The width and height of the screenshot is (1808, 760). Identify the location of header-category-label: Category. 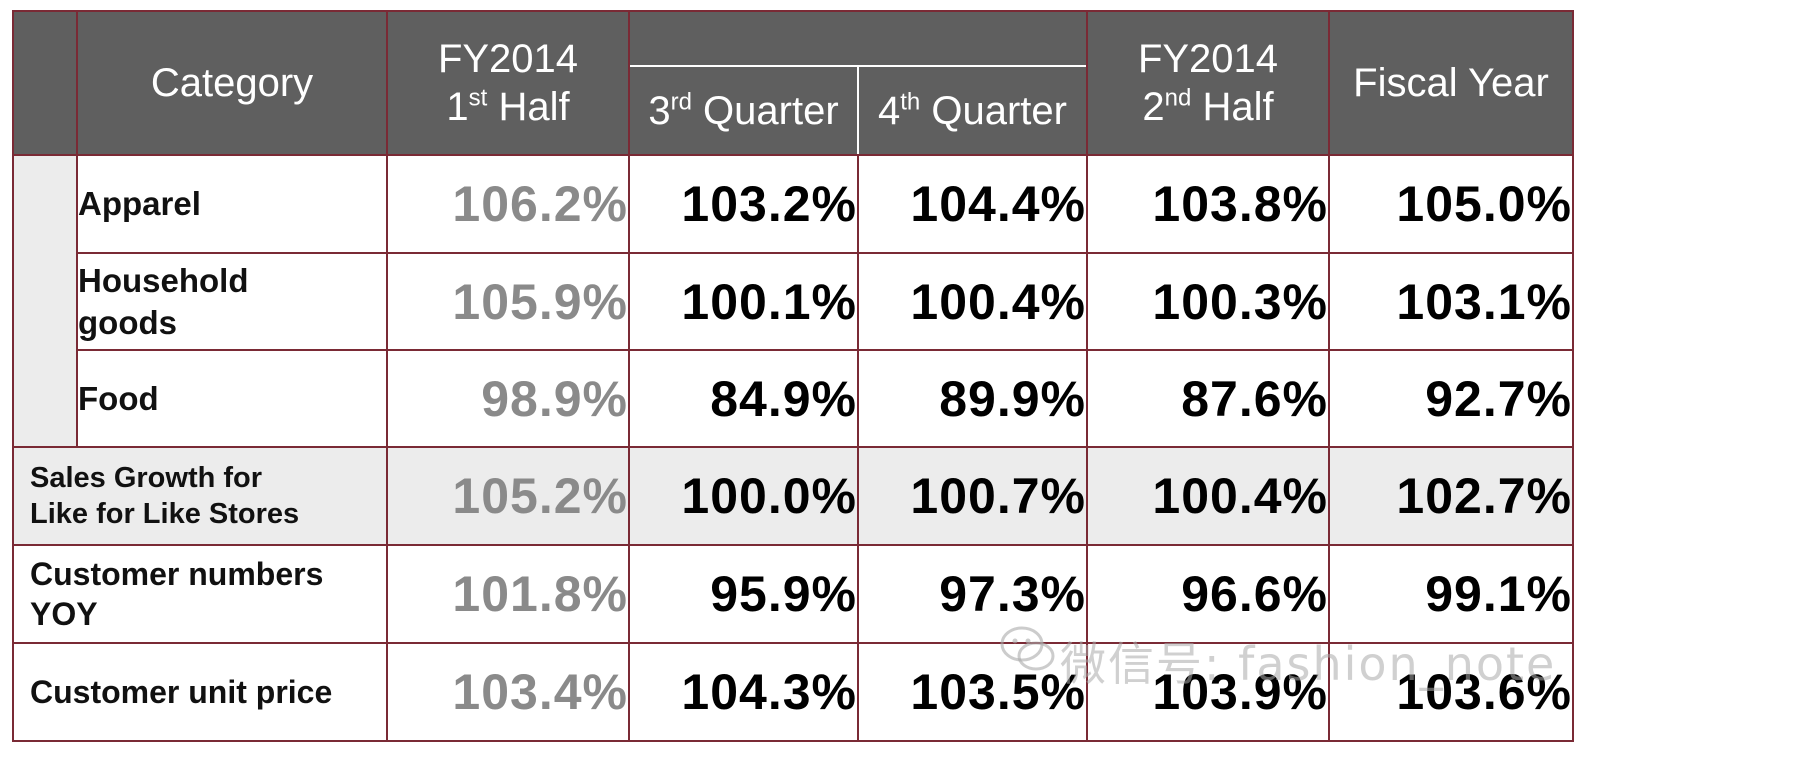
(232, 83).